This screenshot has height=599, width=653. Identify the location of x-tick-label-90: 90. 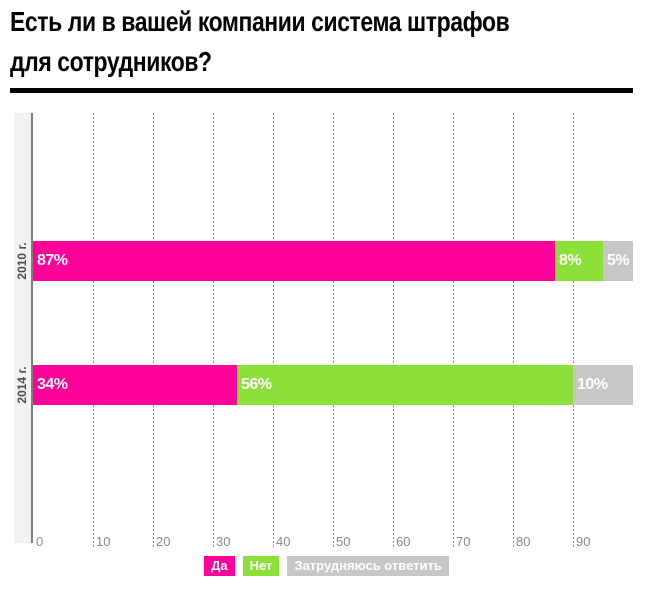
(583, 541).